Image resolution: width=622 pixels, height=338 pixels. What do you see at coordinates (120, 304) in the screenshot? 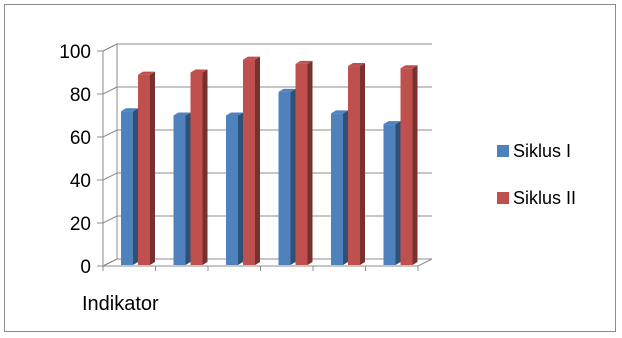
I see `x-axis-label: Indikator` at bounding box center [120, 304].